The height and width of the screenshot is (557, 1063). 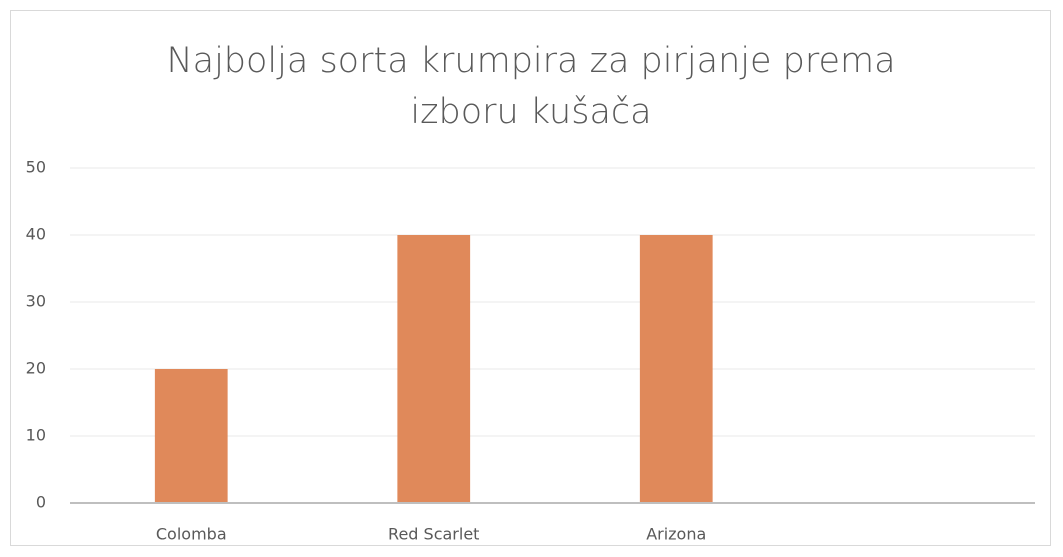 I want to click on y-tick-label: 30, so click(x=36, y=301).